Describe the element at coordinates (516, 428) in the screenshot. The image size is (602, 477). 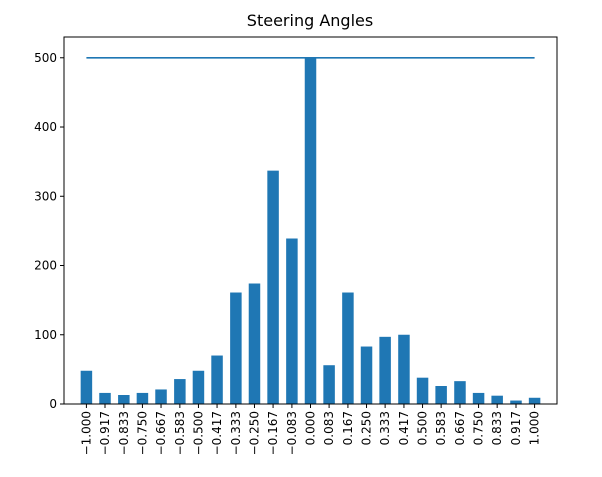
I see `x-tick-label-23: 0.917` at that location.